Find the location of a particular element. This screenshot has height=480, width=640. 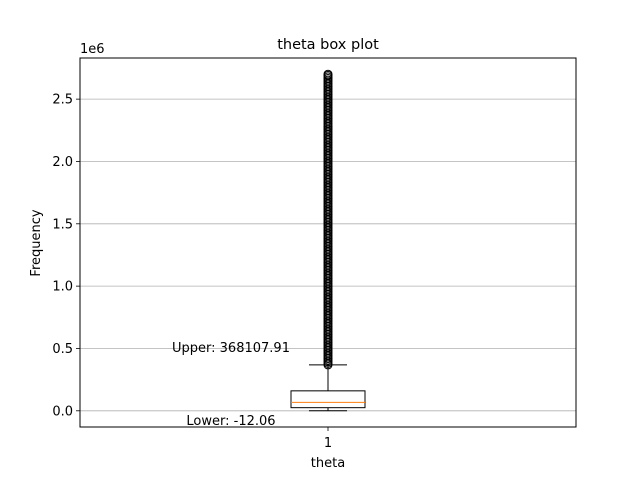

lower-annotation: Lower: -12.06 is located at coordinates (230, 421).